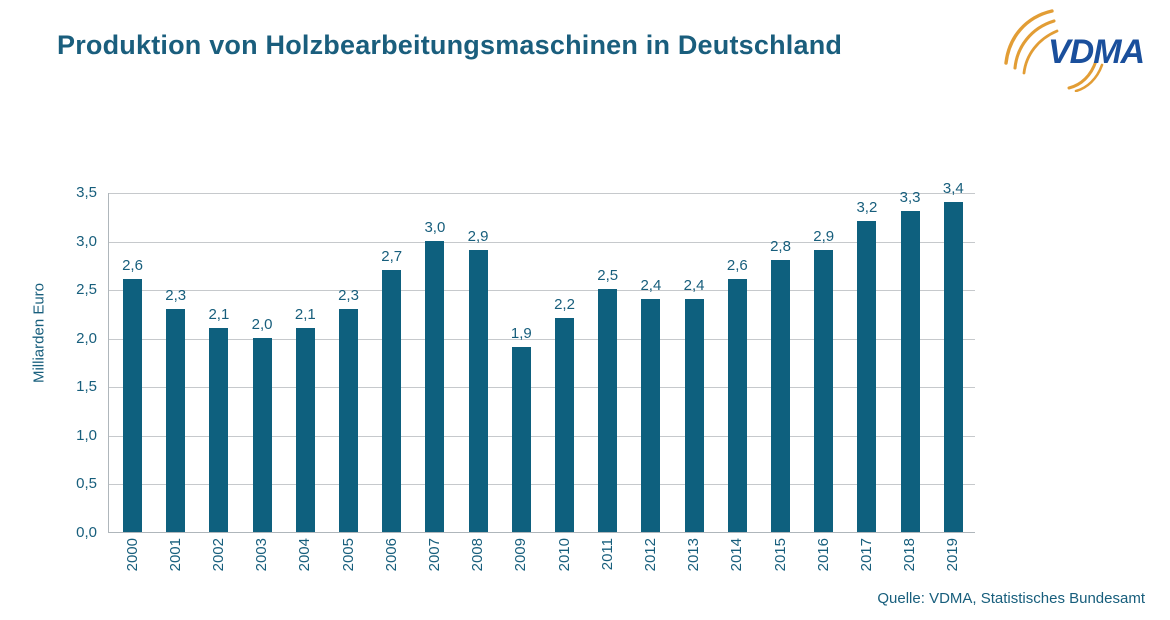 The height and width of the screenshot is (620, 1170). What do you see at coordinates (391, 555) in the screenshot?
I see `x-tick-label: 2006` at bounding box center [391, 555].